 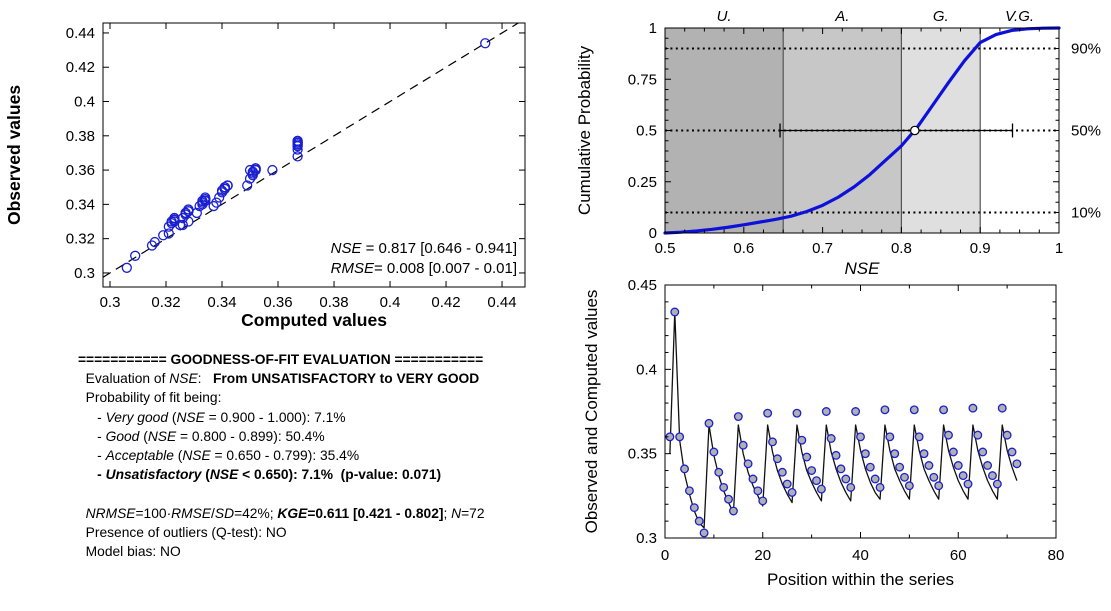 What do you see at coordinates (914, 130) in the screenshot?
I see `nse-median-marker` at bounding box center [914, 130].